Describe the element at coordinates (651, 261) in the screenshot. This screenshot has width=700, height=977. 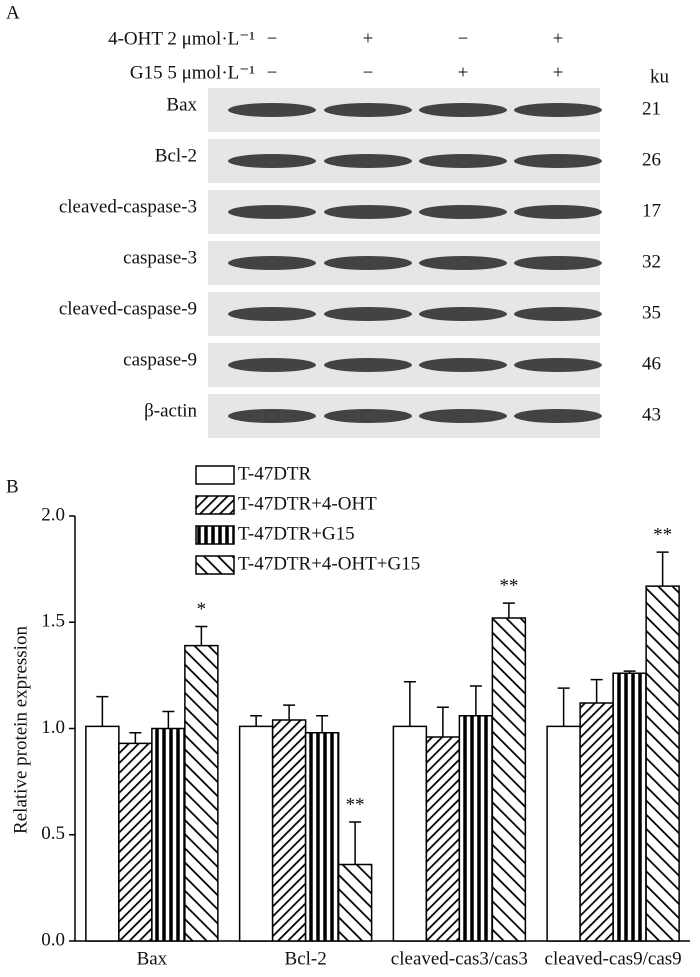
I see `band-size: 32` at that location.